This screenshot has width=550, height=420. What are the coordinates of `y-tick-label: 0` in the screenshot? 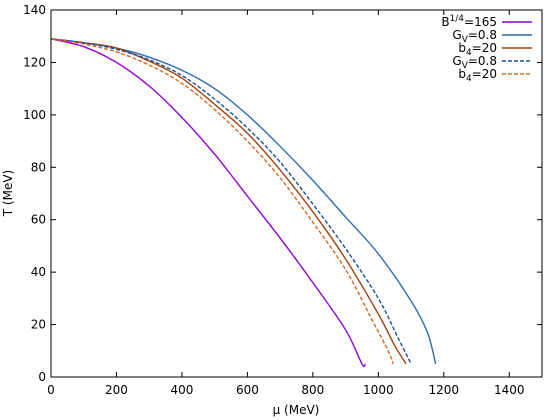 It's located at (42, 377).